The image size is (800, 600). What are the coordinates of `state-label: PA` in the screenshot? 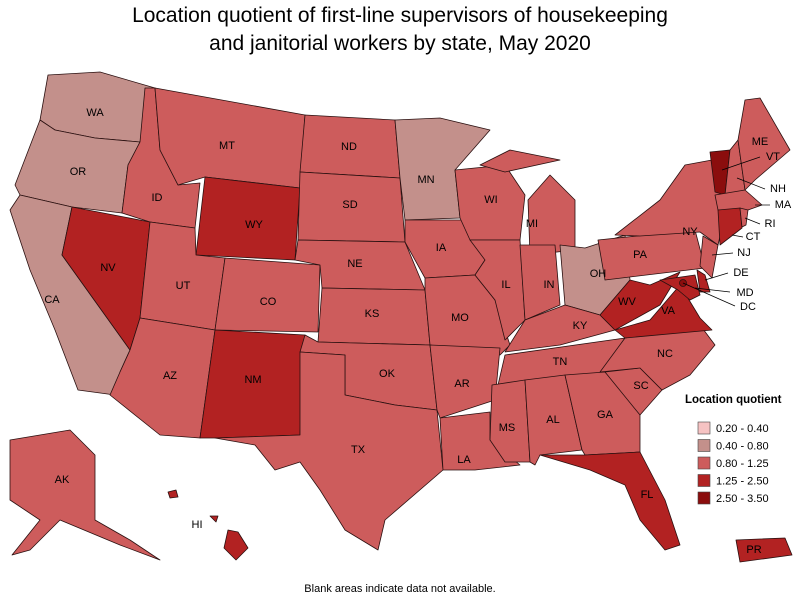 It's located at (640, 255).